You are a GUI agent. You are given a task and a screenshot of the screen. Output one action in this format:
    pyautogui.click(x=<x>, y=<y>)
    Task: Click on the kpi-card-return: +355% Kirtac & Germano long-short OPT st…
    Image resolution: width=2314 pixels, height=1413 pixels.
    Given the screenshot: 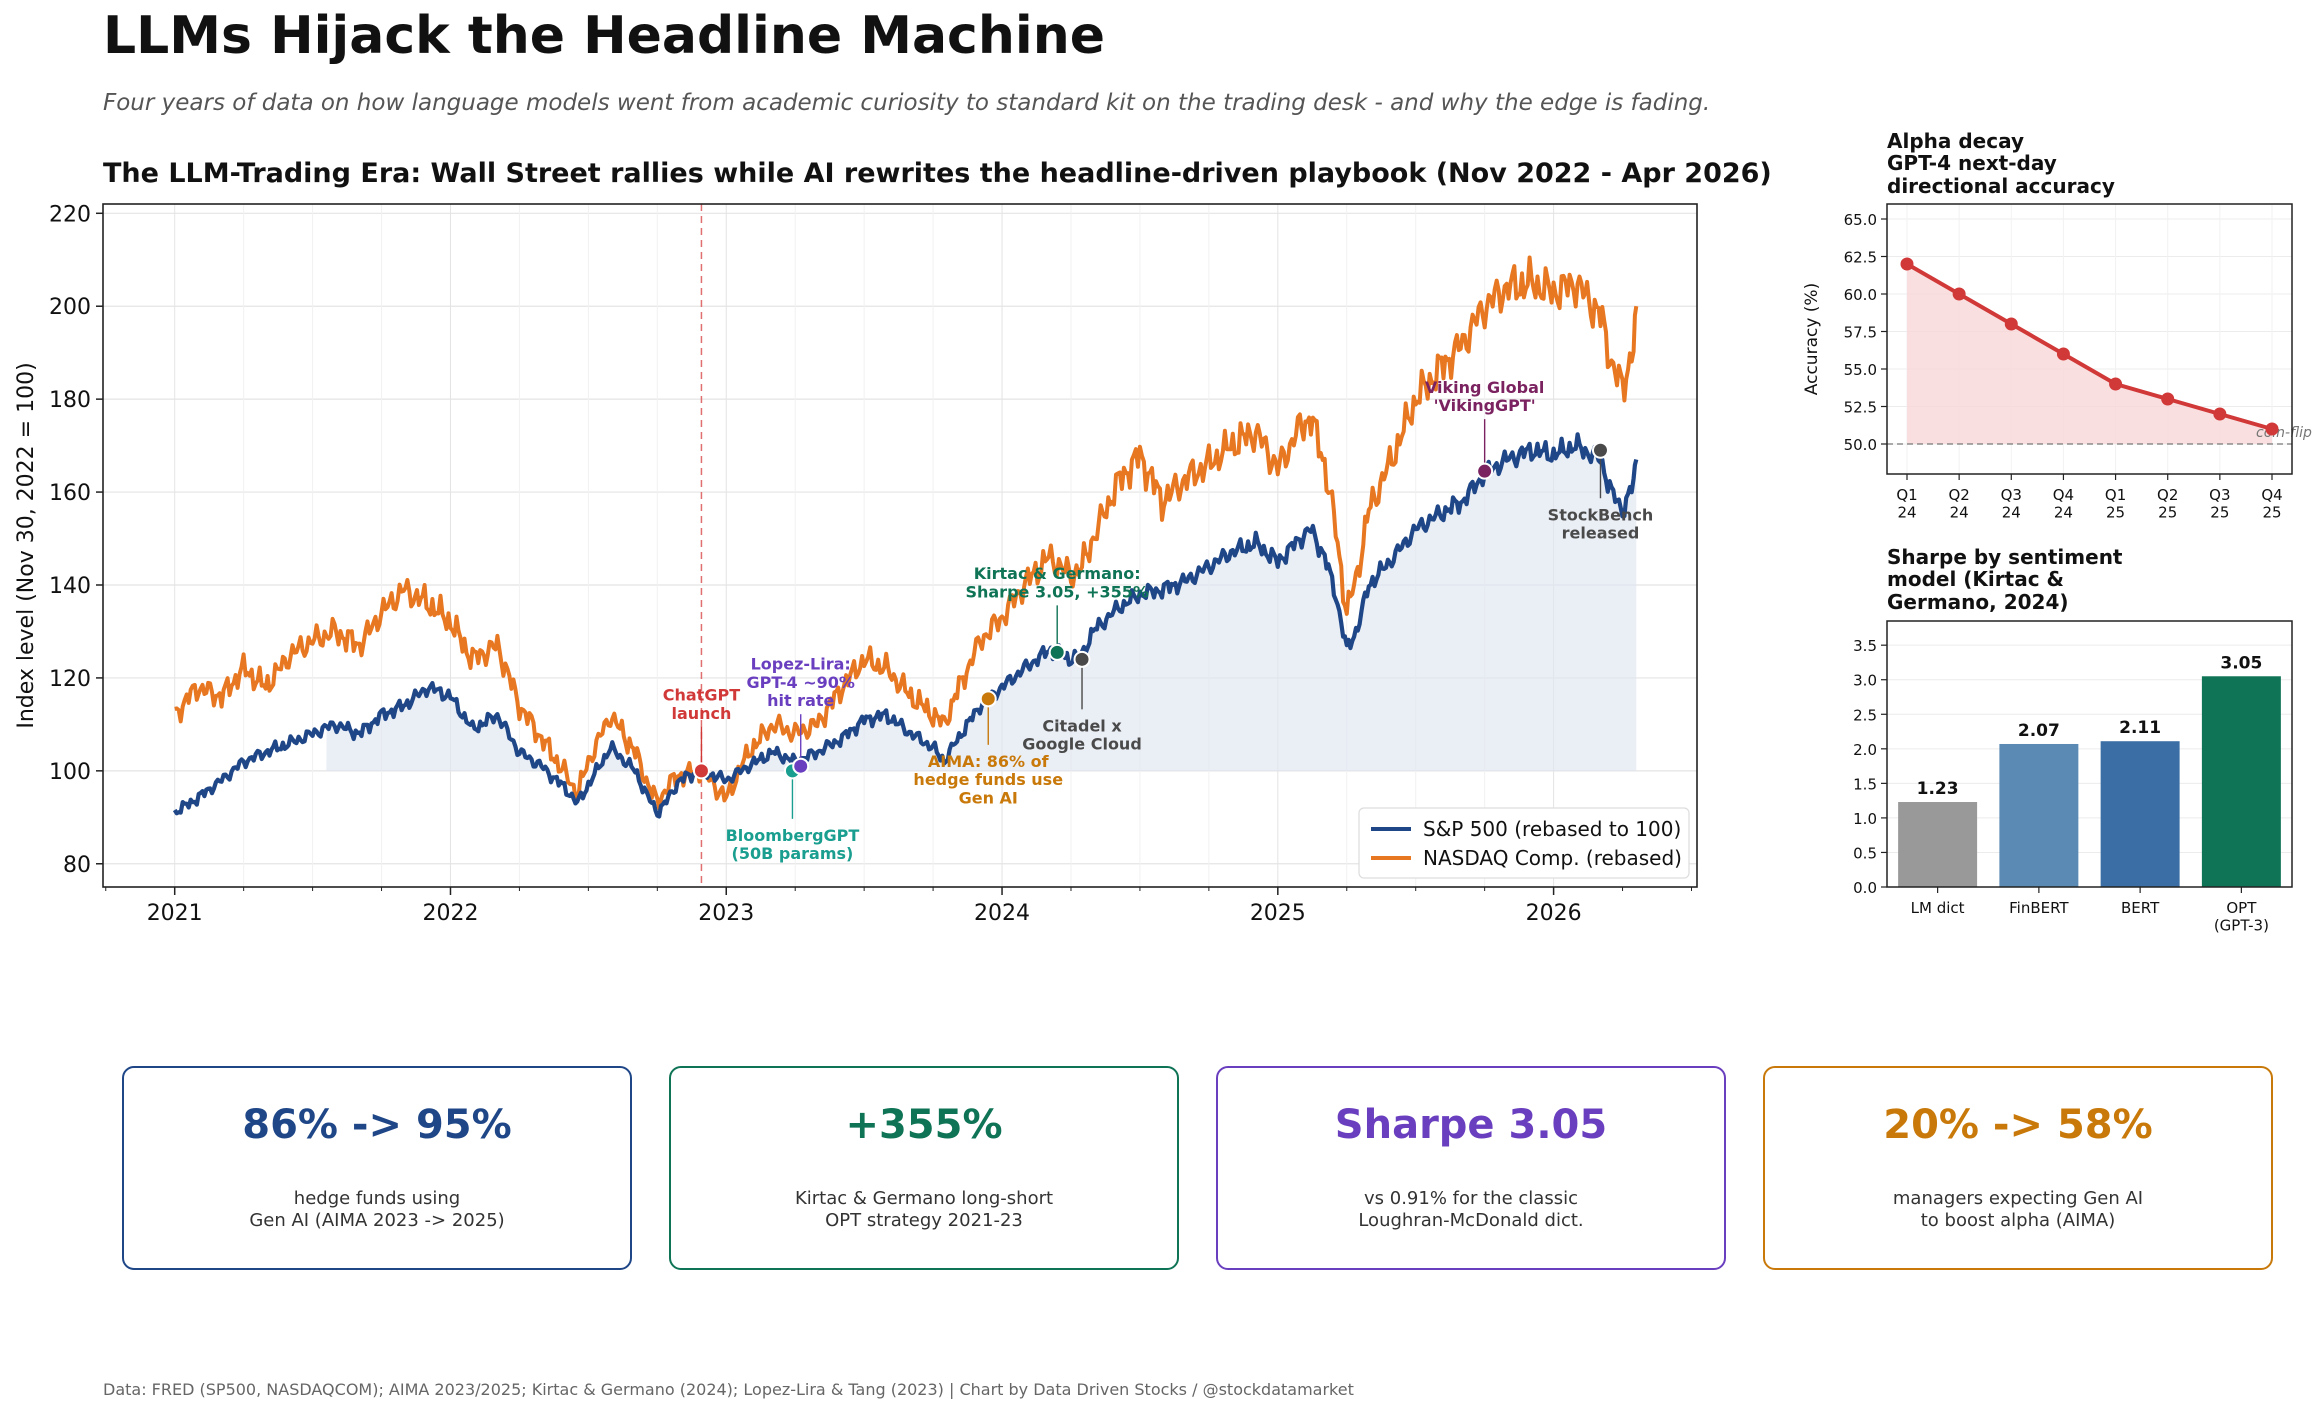 What is the action you would take?
    pyautogui.click(x=924, y=1168)
    